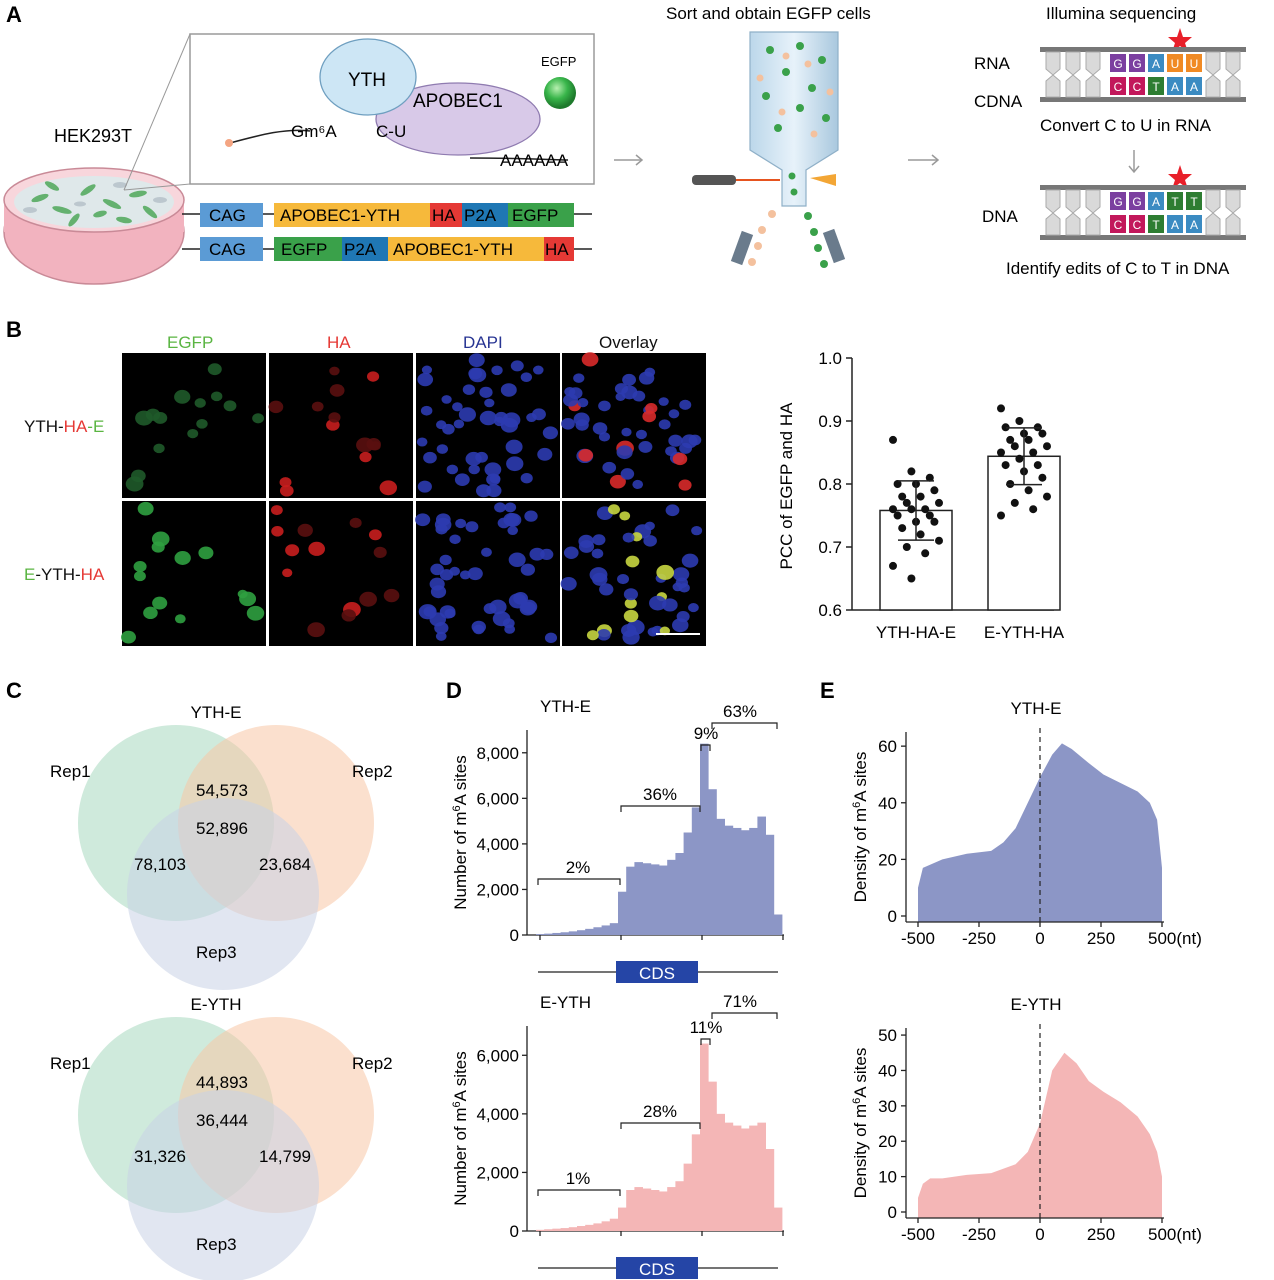  What do you see at coordinates (1101, 938) in the screenshot?
I see `density-xtick-label: 250` at bounding box center [1101, 938].